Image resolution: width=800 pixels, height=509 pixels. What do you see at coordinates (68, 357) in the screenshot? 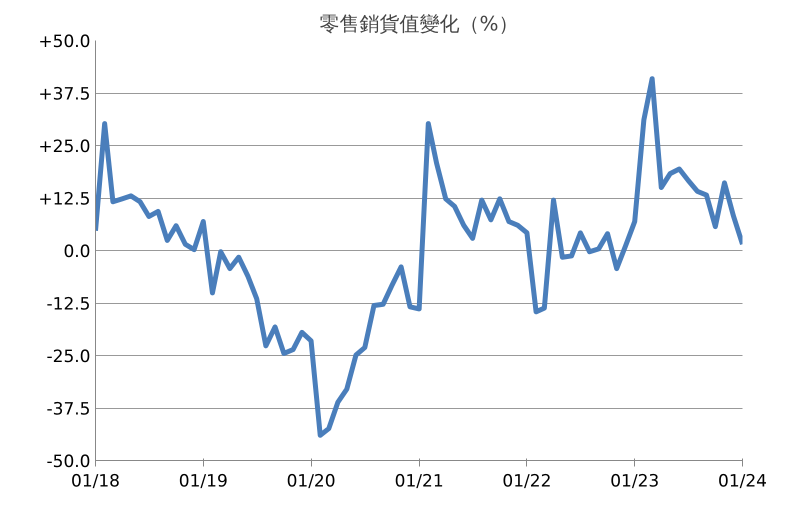
I see `y-tick-label: -25.0` at bounding box center [68, 357].